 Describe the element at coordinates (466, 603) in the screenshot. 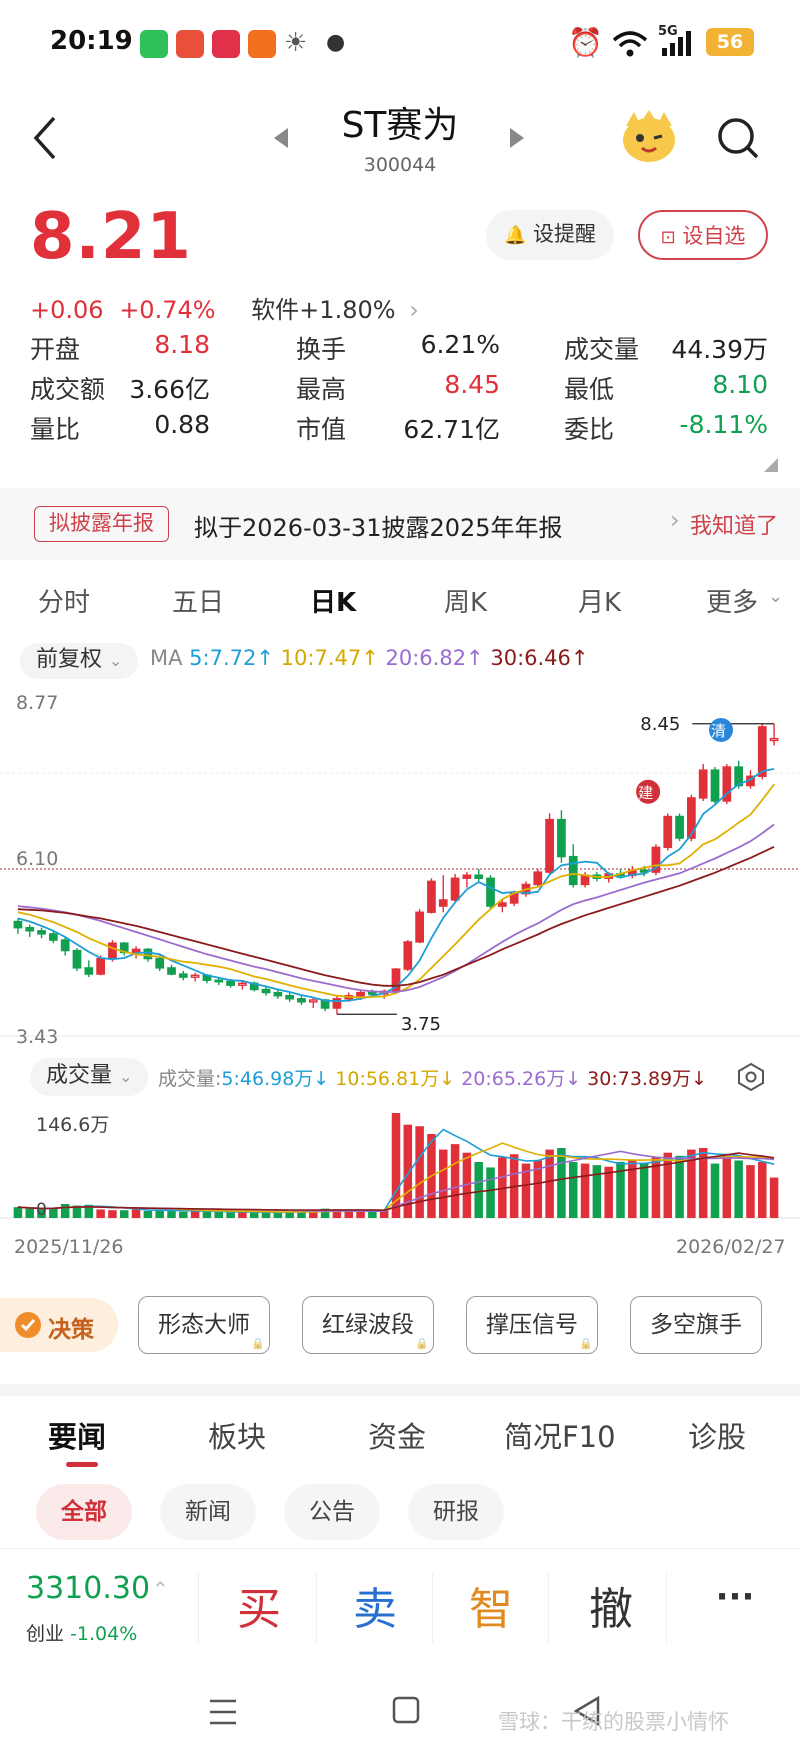

I see `tab-3: 周K` at that location.